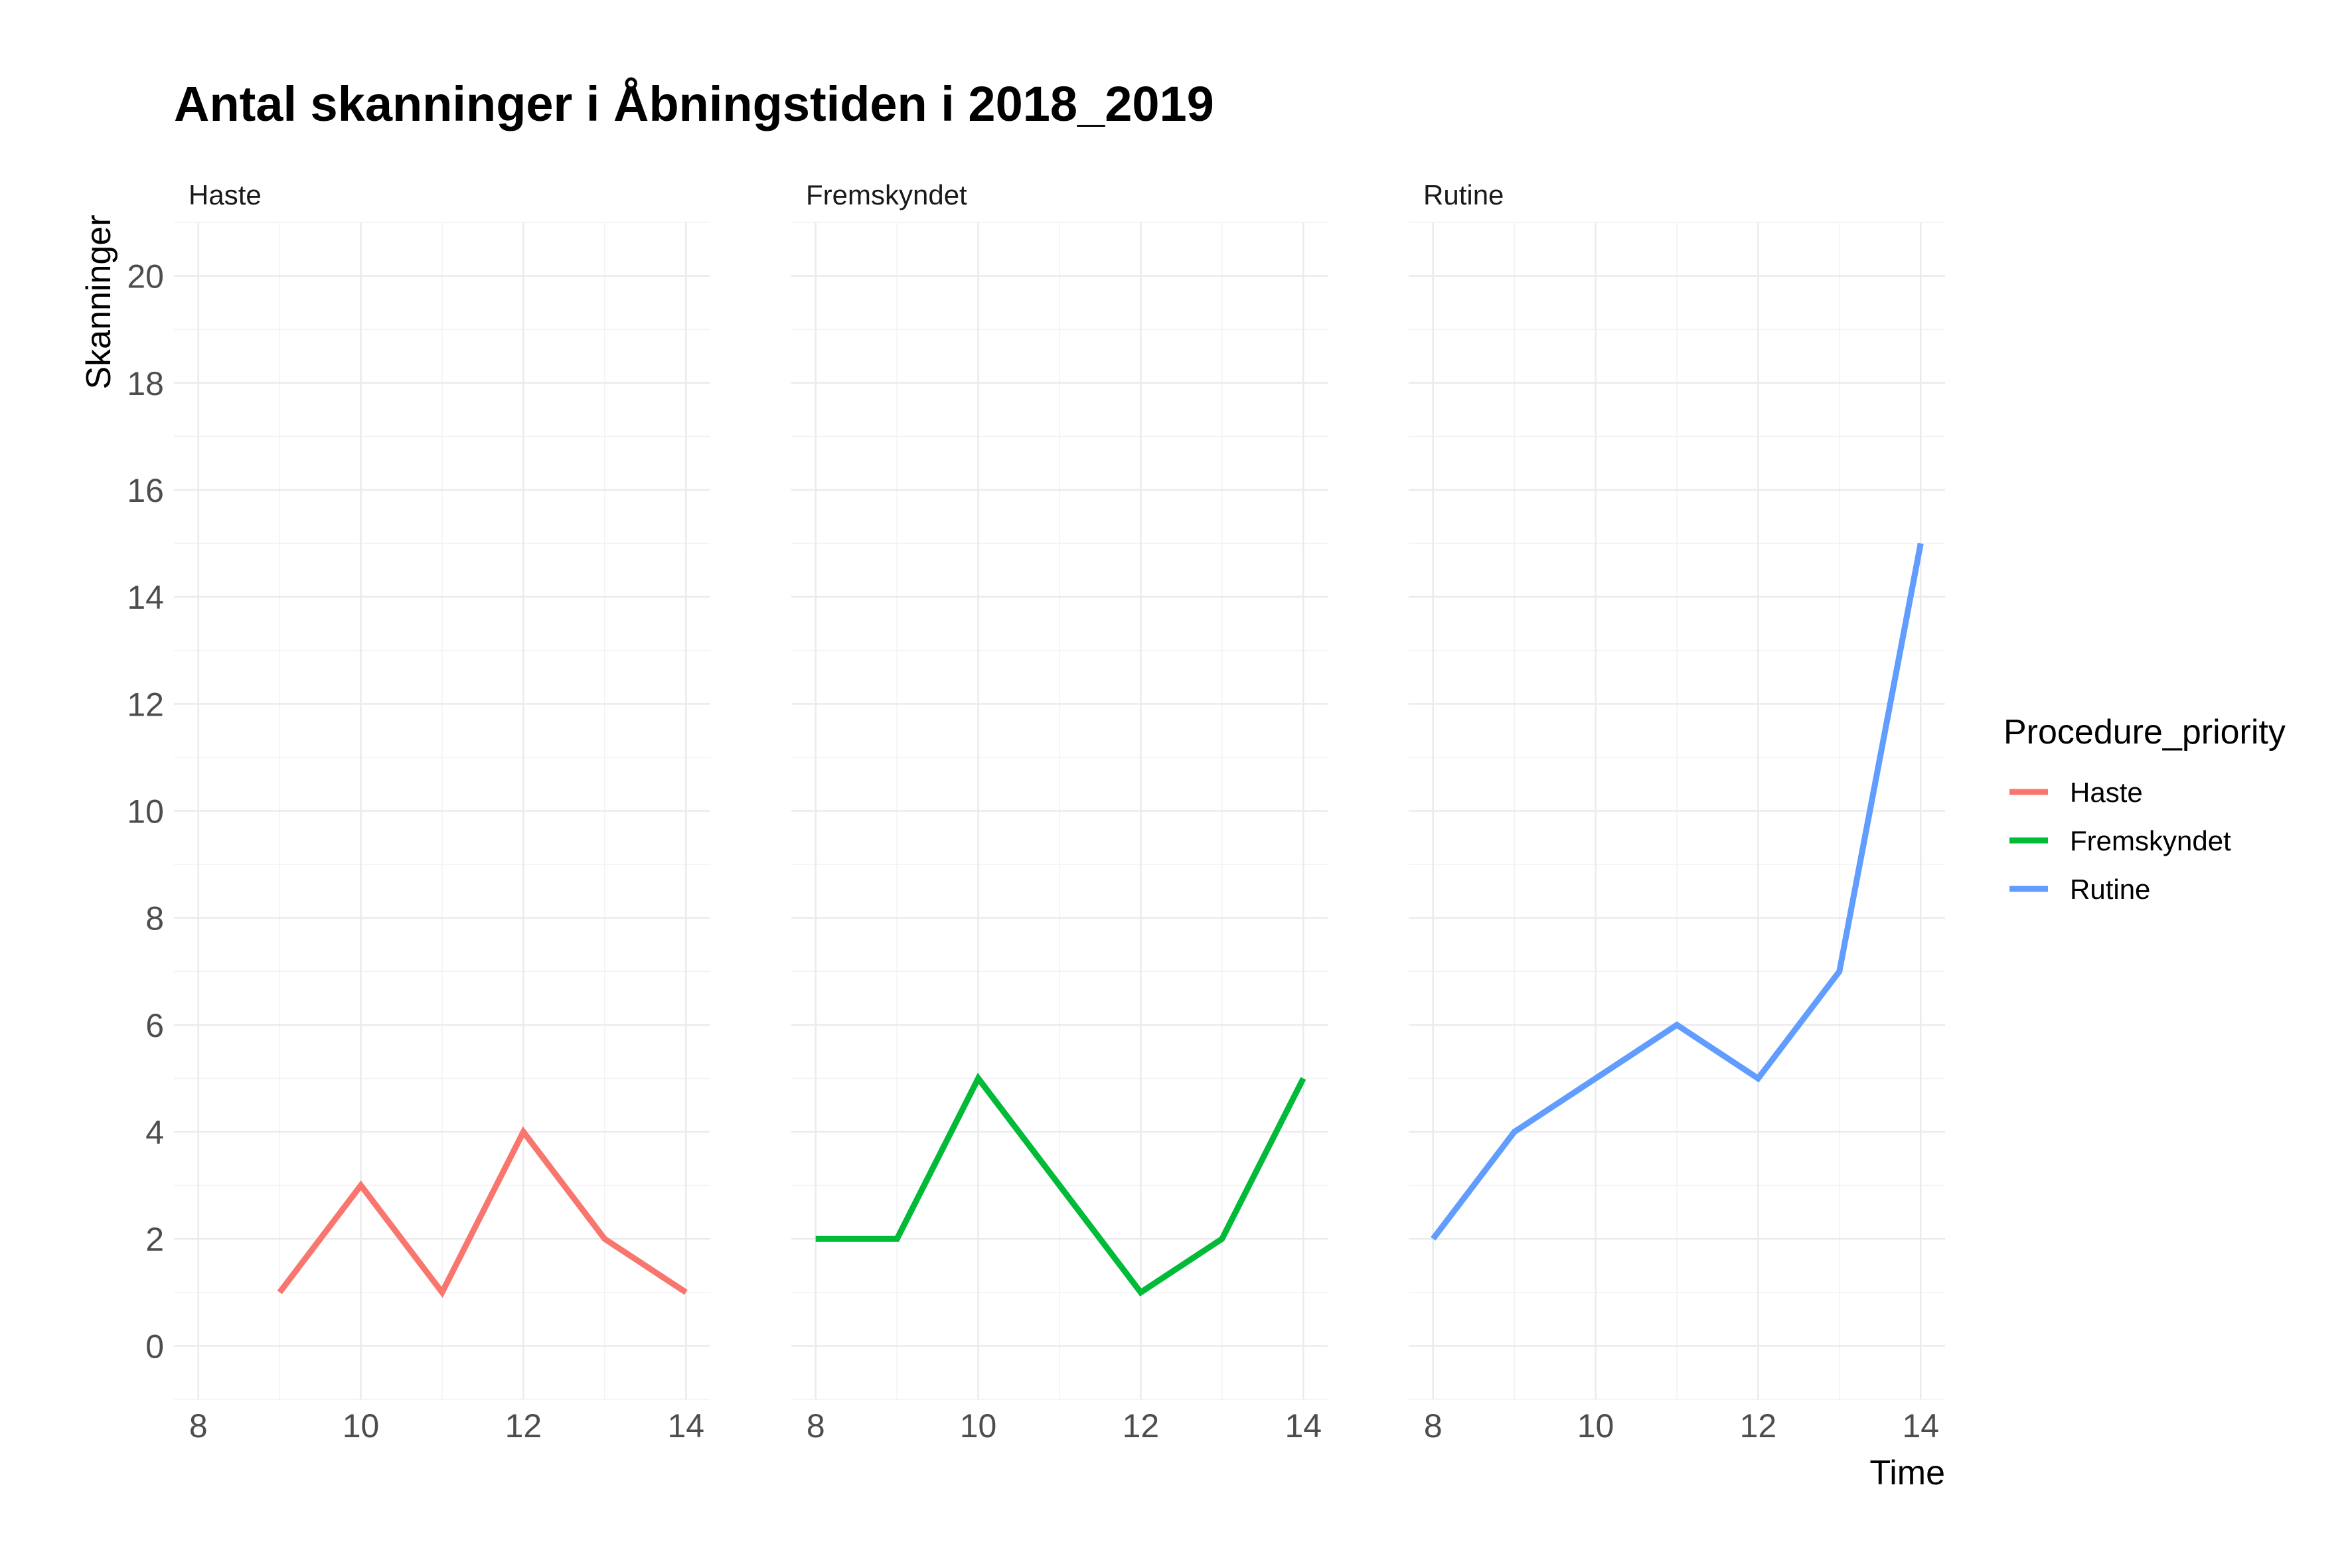 The image size is (2352, 1568). I want to click on y-tick-label: 20, so click(145, 277).